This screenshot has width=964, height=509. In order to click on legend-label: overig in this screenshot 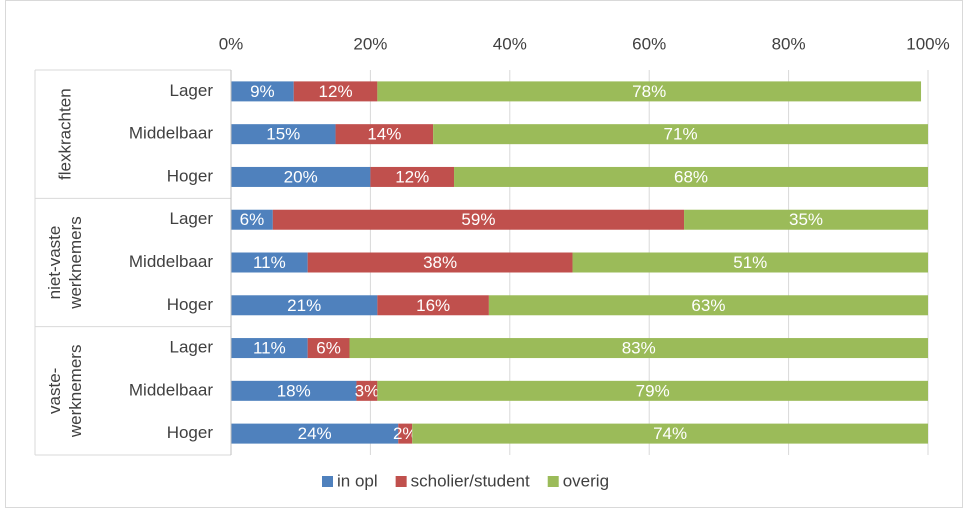, I will do `click(586, 480)`.